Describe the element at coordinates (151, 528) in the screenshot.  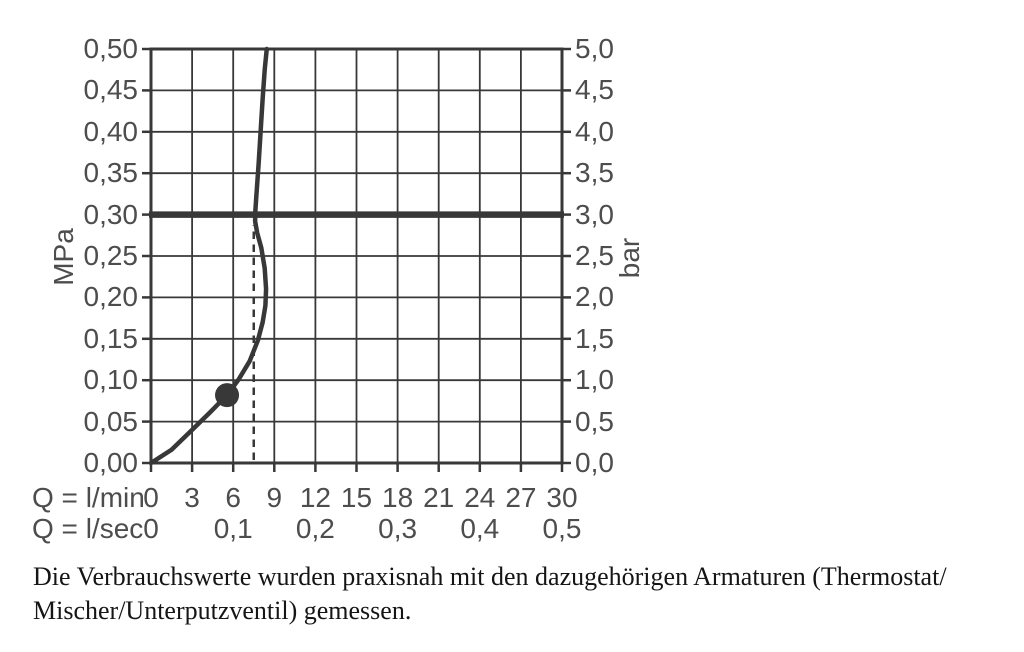
I see `bottom-lsec-tick-label: 0` at that location.